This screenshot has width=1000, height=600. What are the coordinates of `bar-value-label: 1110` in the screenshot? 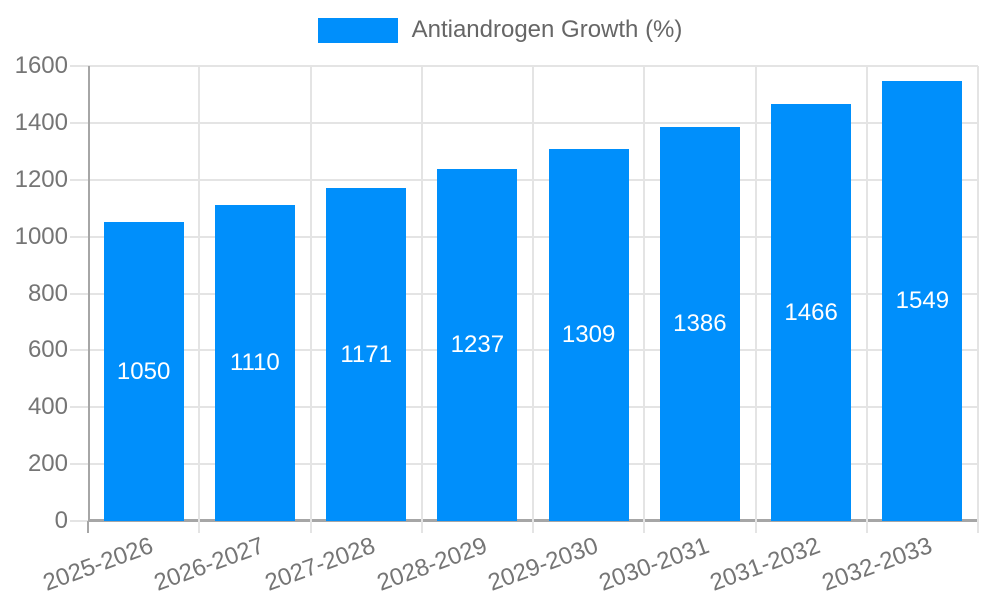 It's located at (254, 363).